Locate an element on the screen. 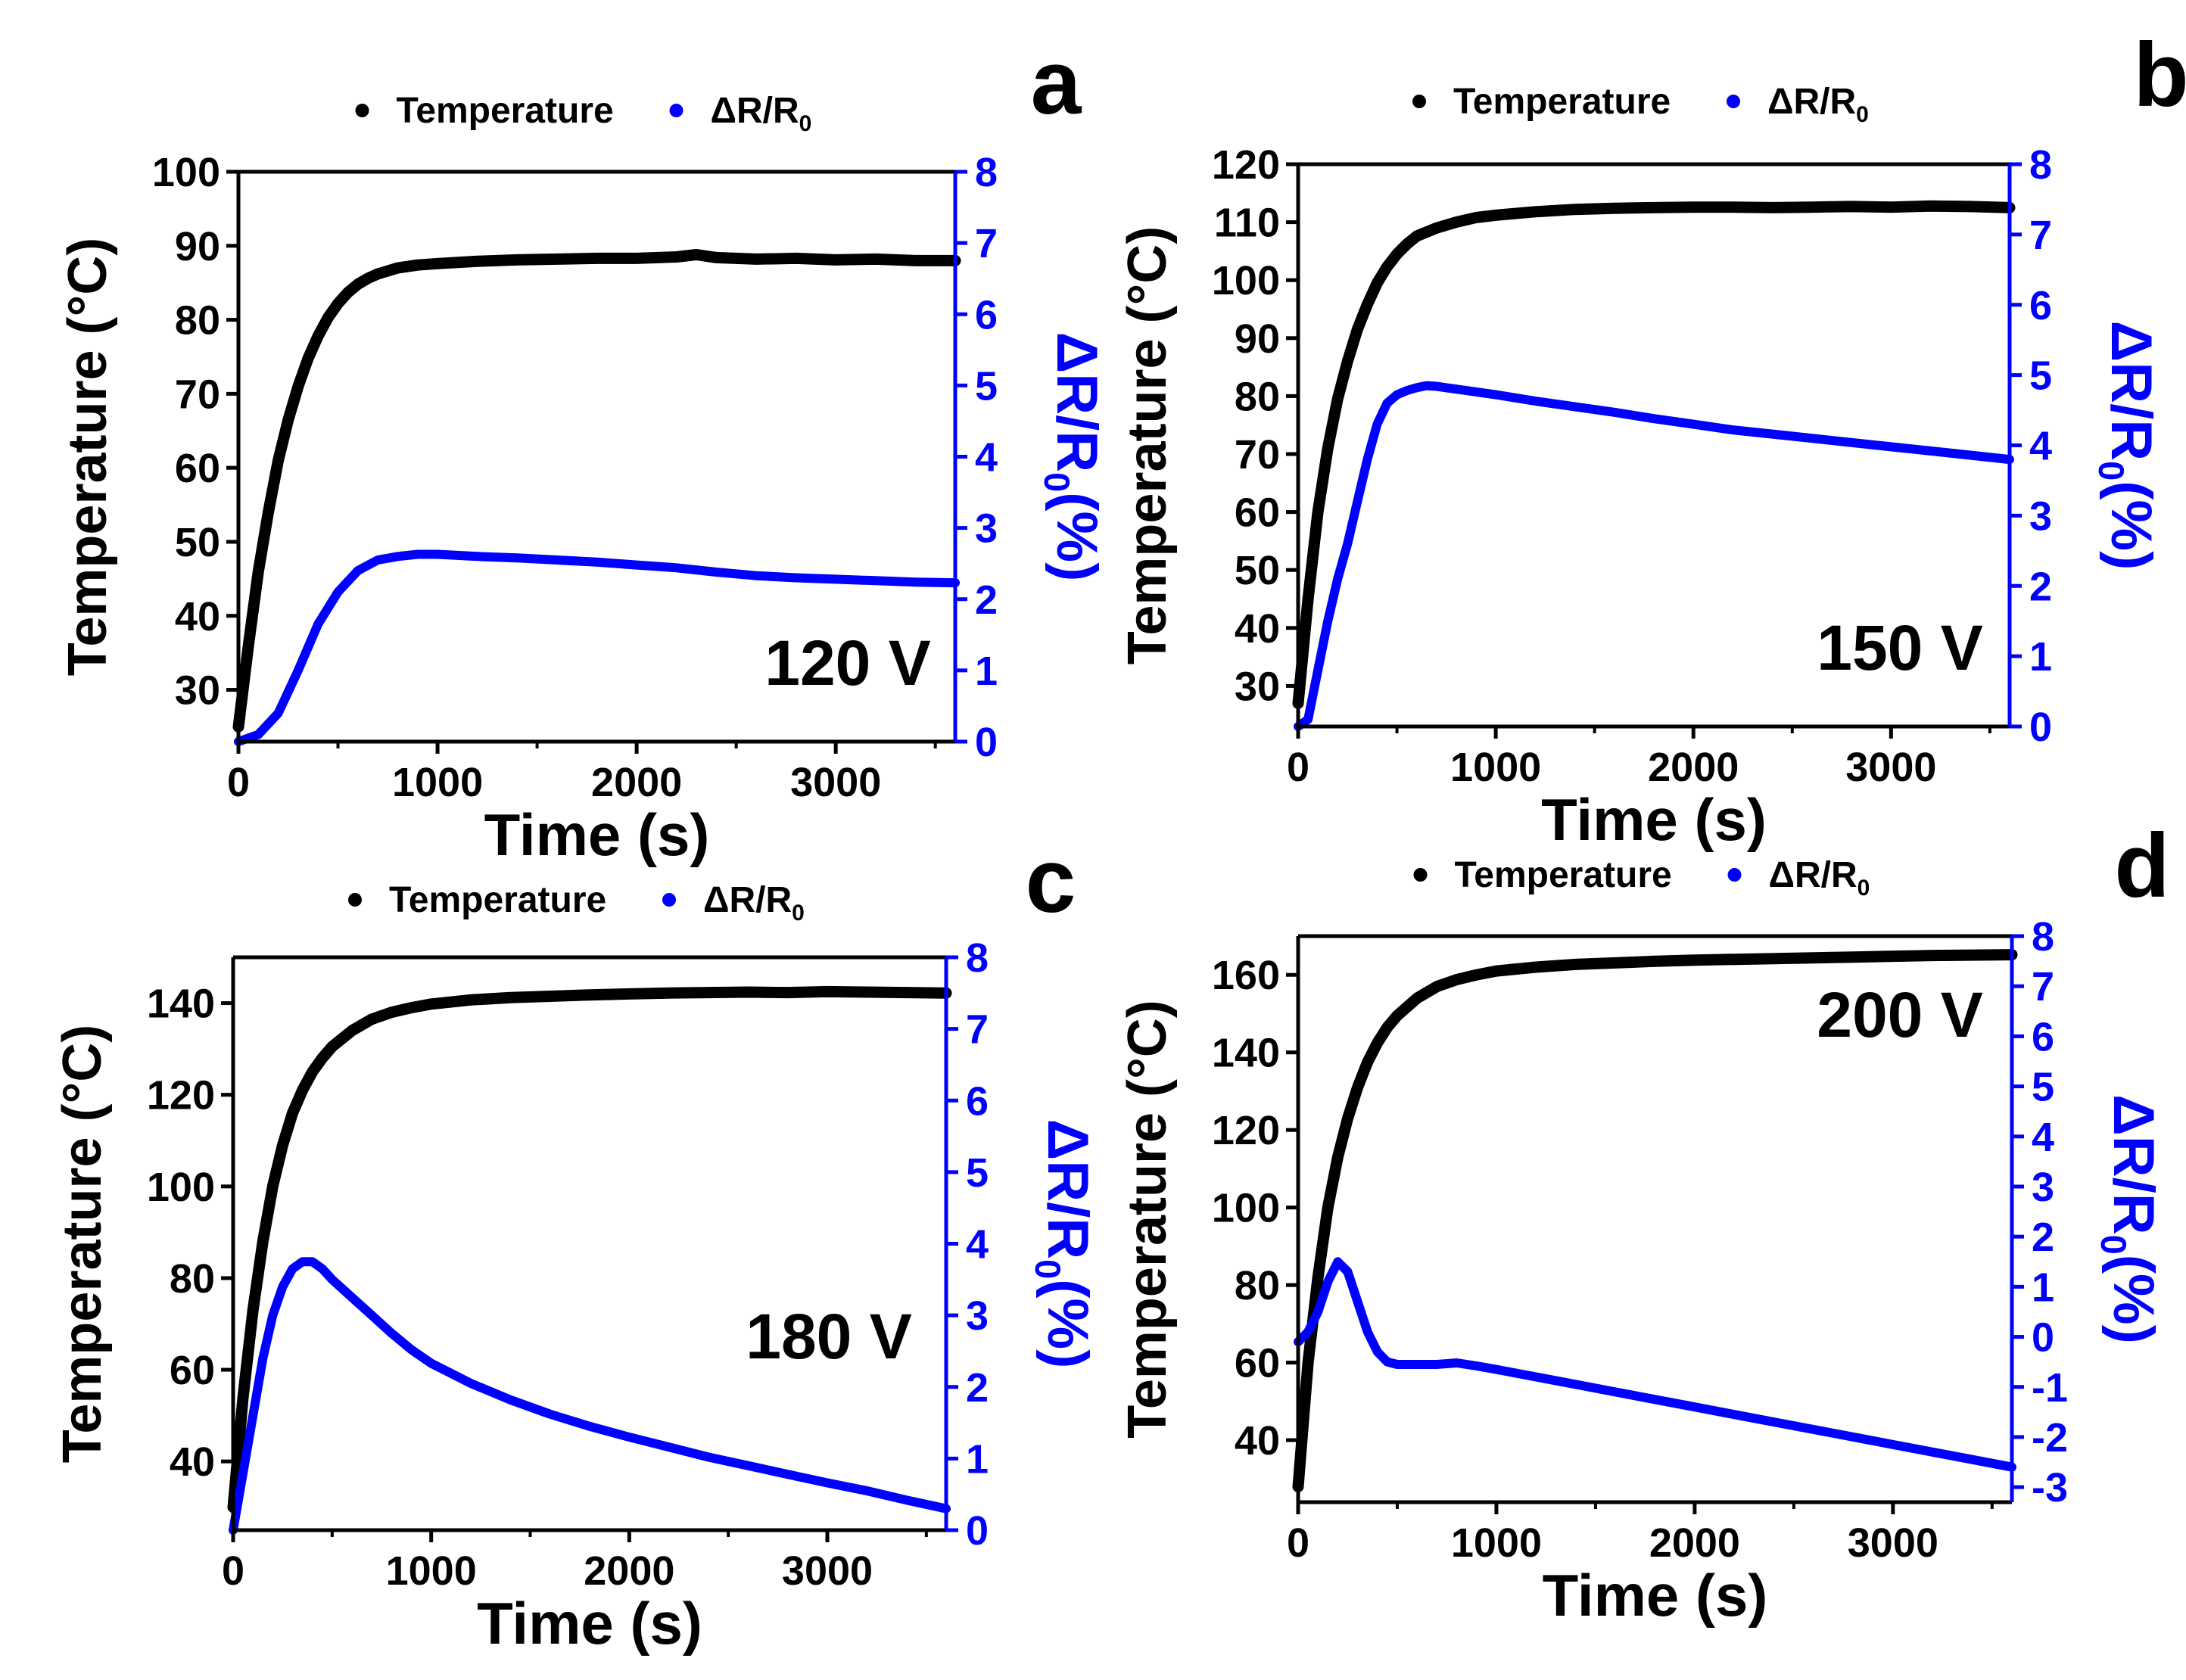 The width and height of the screenshot is (2186, 1680). y2-tick-label: -3 is located at coordinates (2050, 1487).